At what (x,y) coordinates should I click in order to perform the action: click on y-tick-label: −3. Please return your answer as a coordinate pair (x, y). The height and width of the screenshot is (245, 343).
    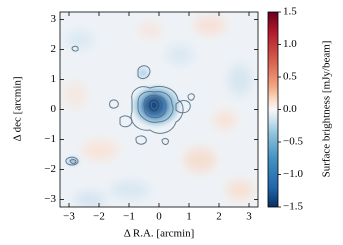
    Looking at the image, I should click on (50, 199).